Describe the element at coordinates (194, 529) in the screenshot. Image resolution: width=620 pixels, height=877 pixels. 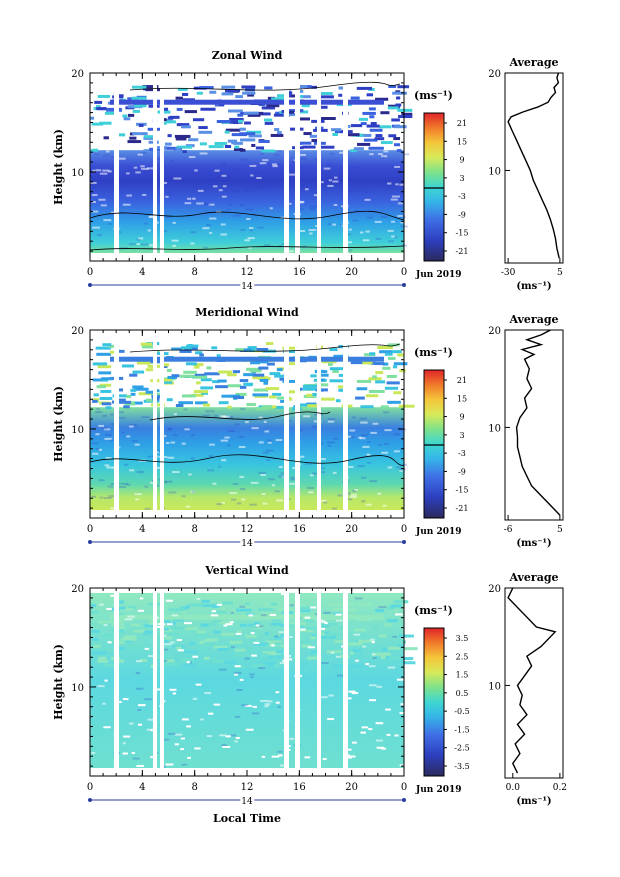
I see `x-tick-label: 8` at that location.